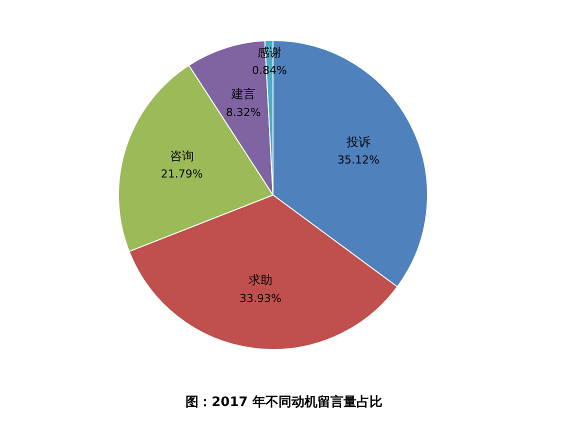  Describe the element at coordinates (182, 155) in the screenshot. I see `slice-label: 咨询` at that location.